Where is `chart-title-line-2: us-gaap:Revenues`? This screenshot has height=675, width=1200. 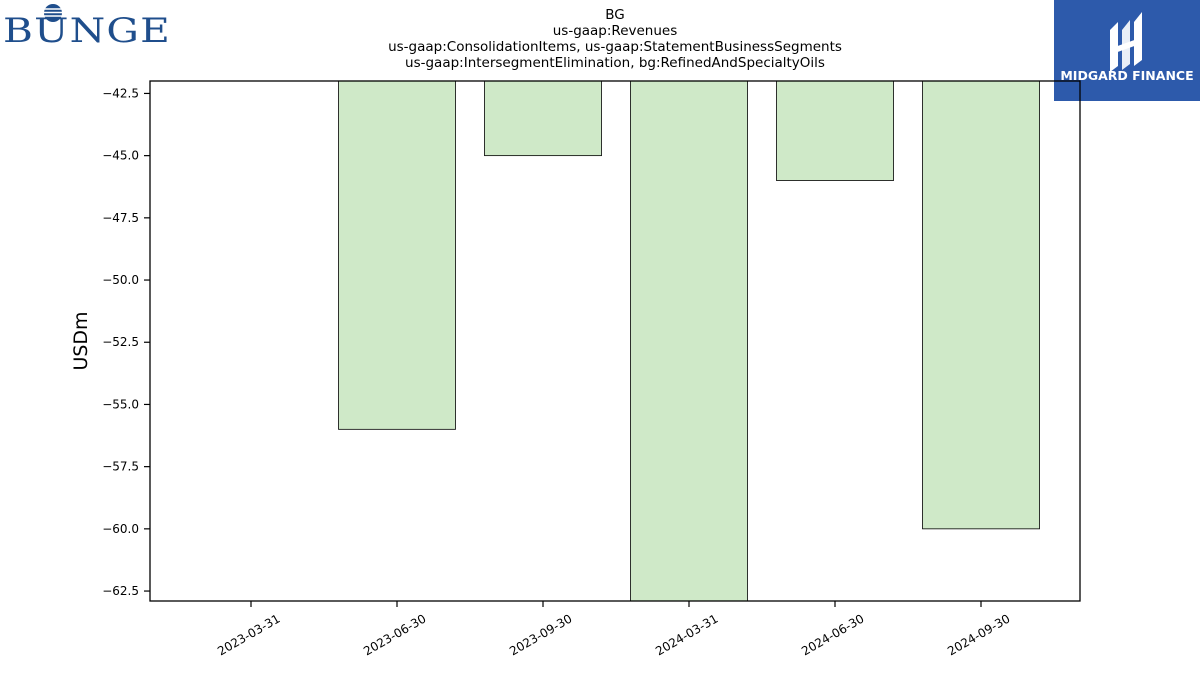
chart-title-line-2: us-gaap:Revenues is located at coordinates (615, 31).